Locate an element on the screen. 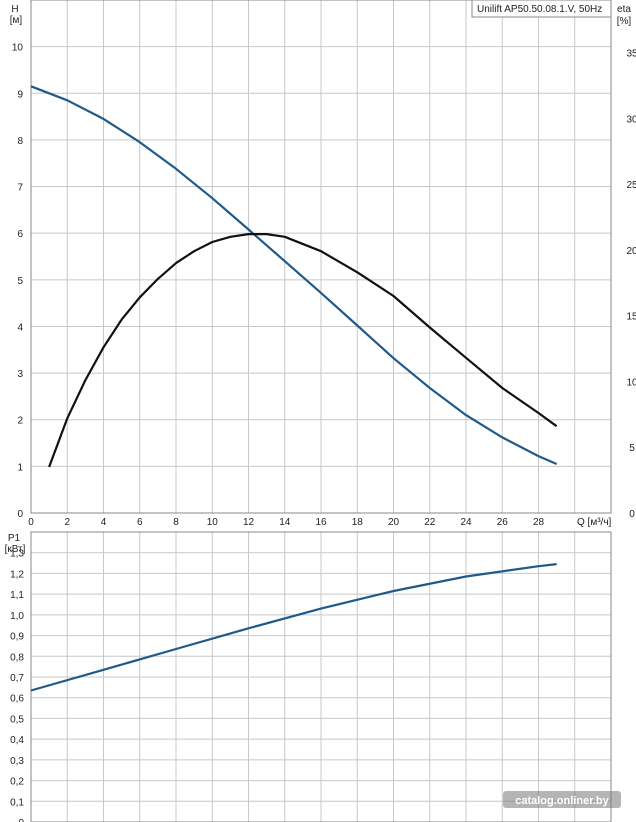  x-tick-label: 14 is located at coordinates (285, 522).